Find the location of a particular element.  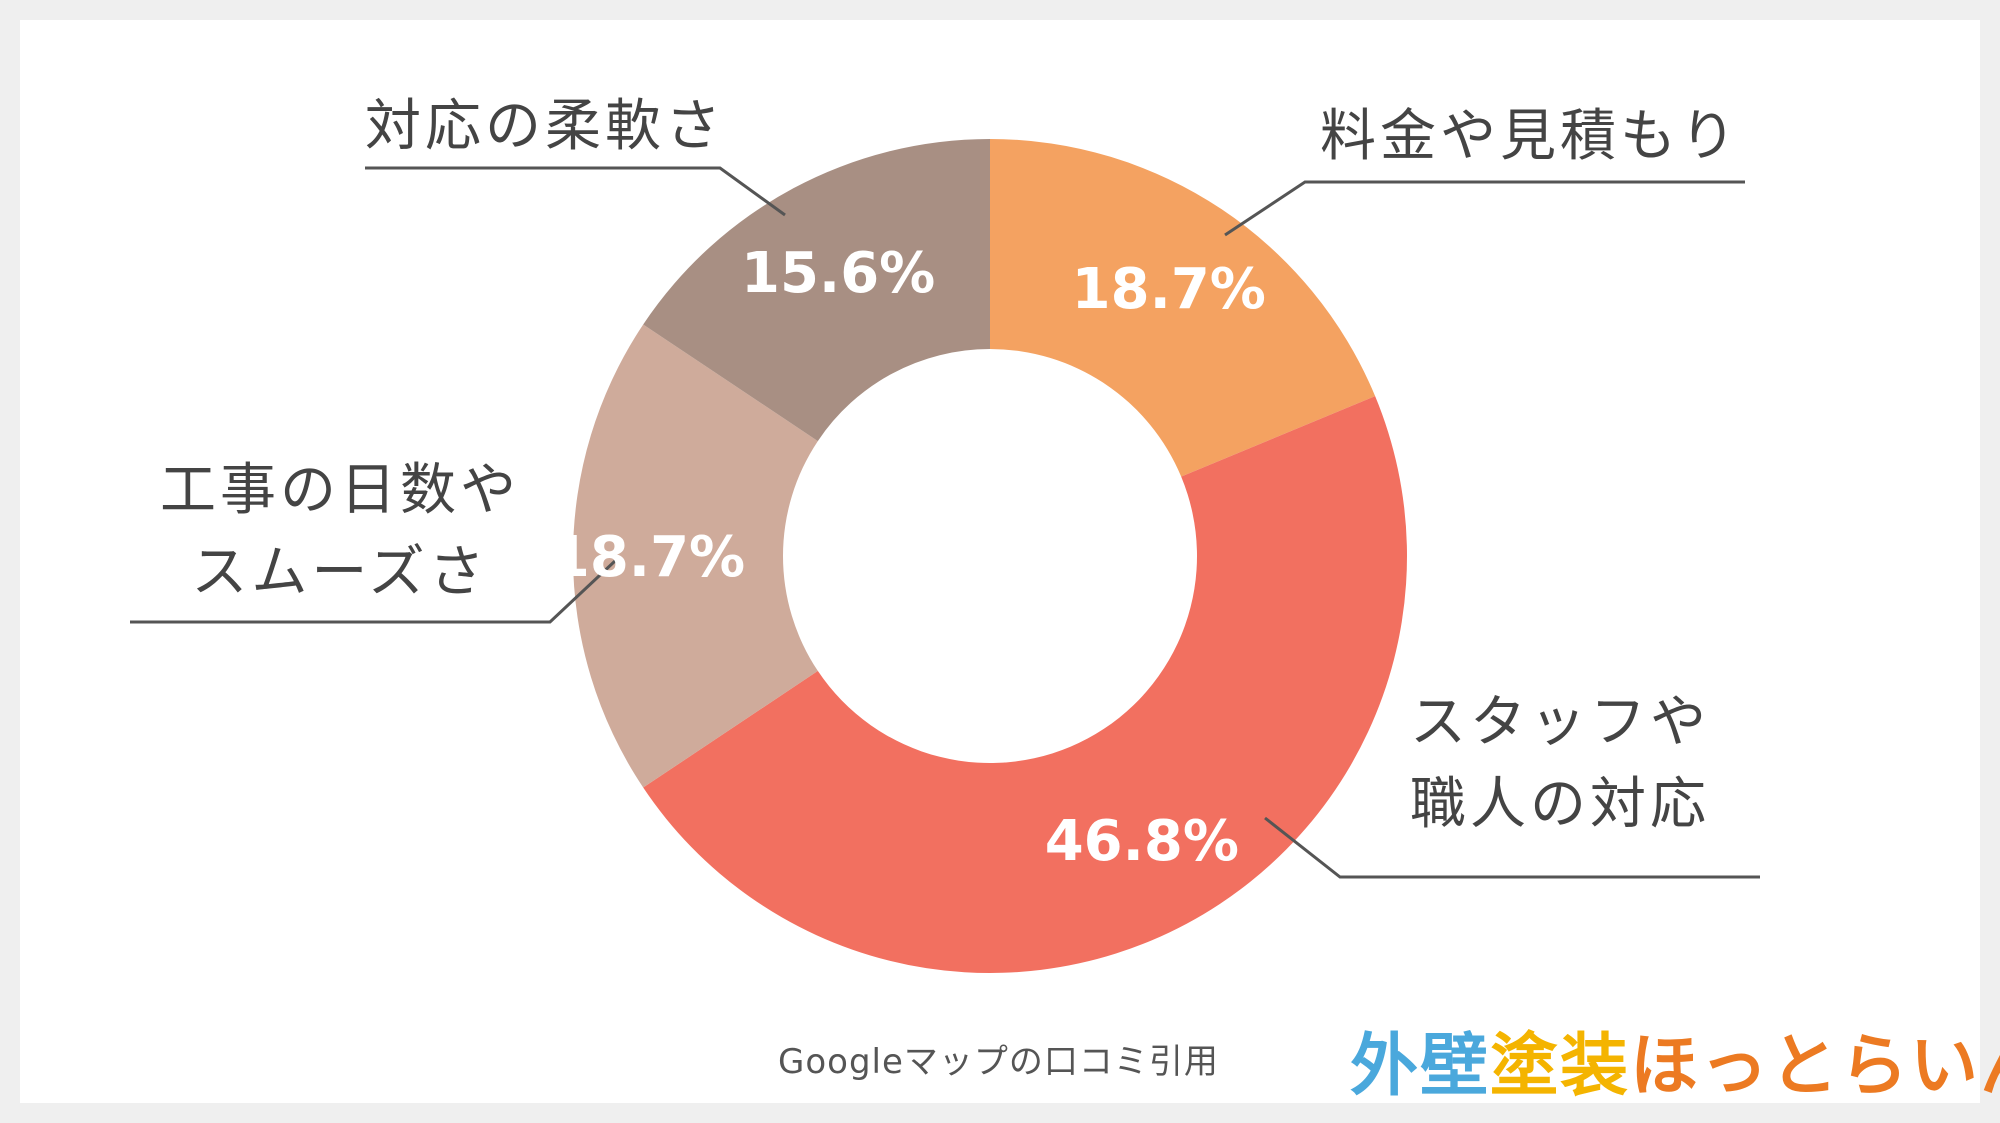

slice-price-estimate is located at coordinates (1183, 308).